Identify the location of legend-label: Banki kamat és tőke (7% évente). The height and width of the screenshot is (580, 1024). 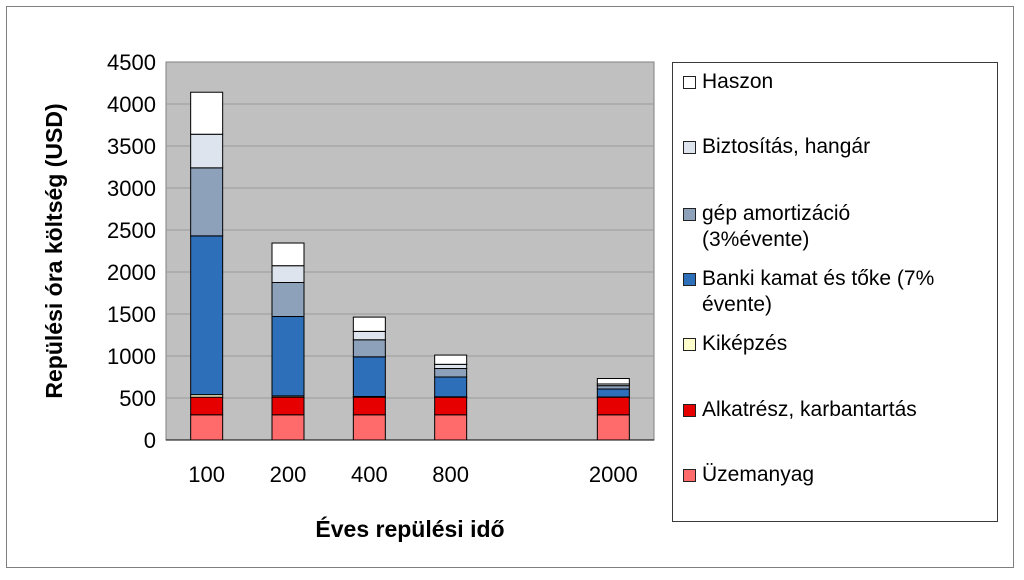
(818, 291).